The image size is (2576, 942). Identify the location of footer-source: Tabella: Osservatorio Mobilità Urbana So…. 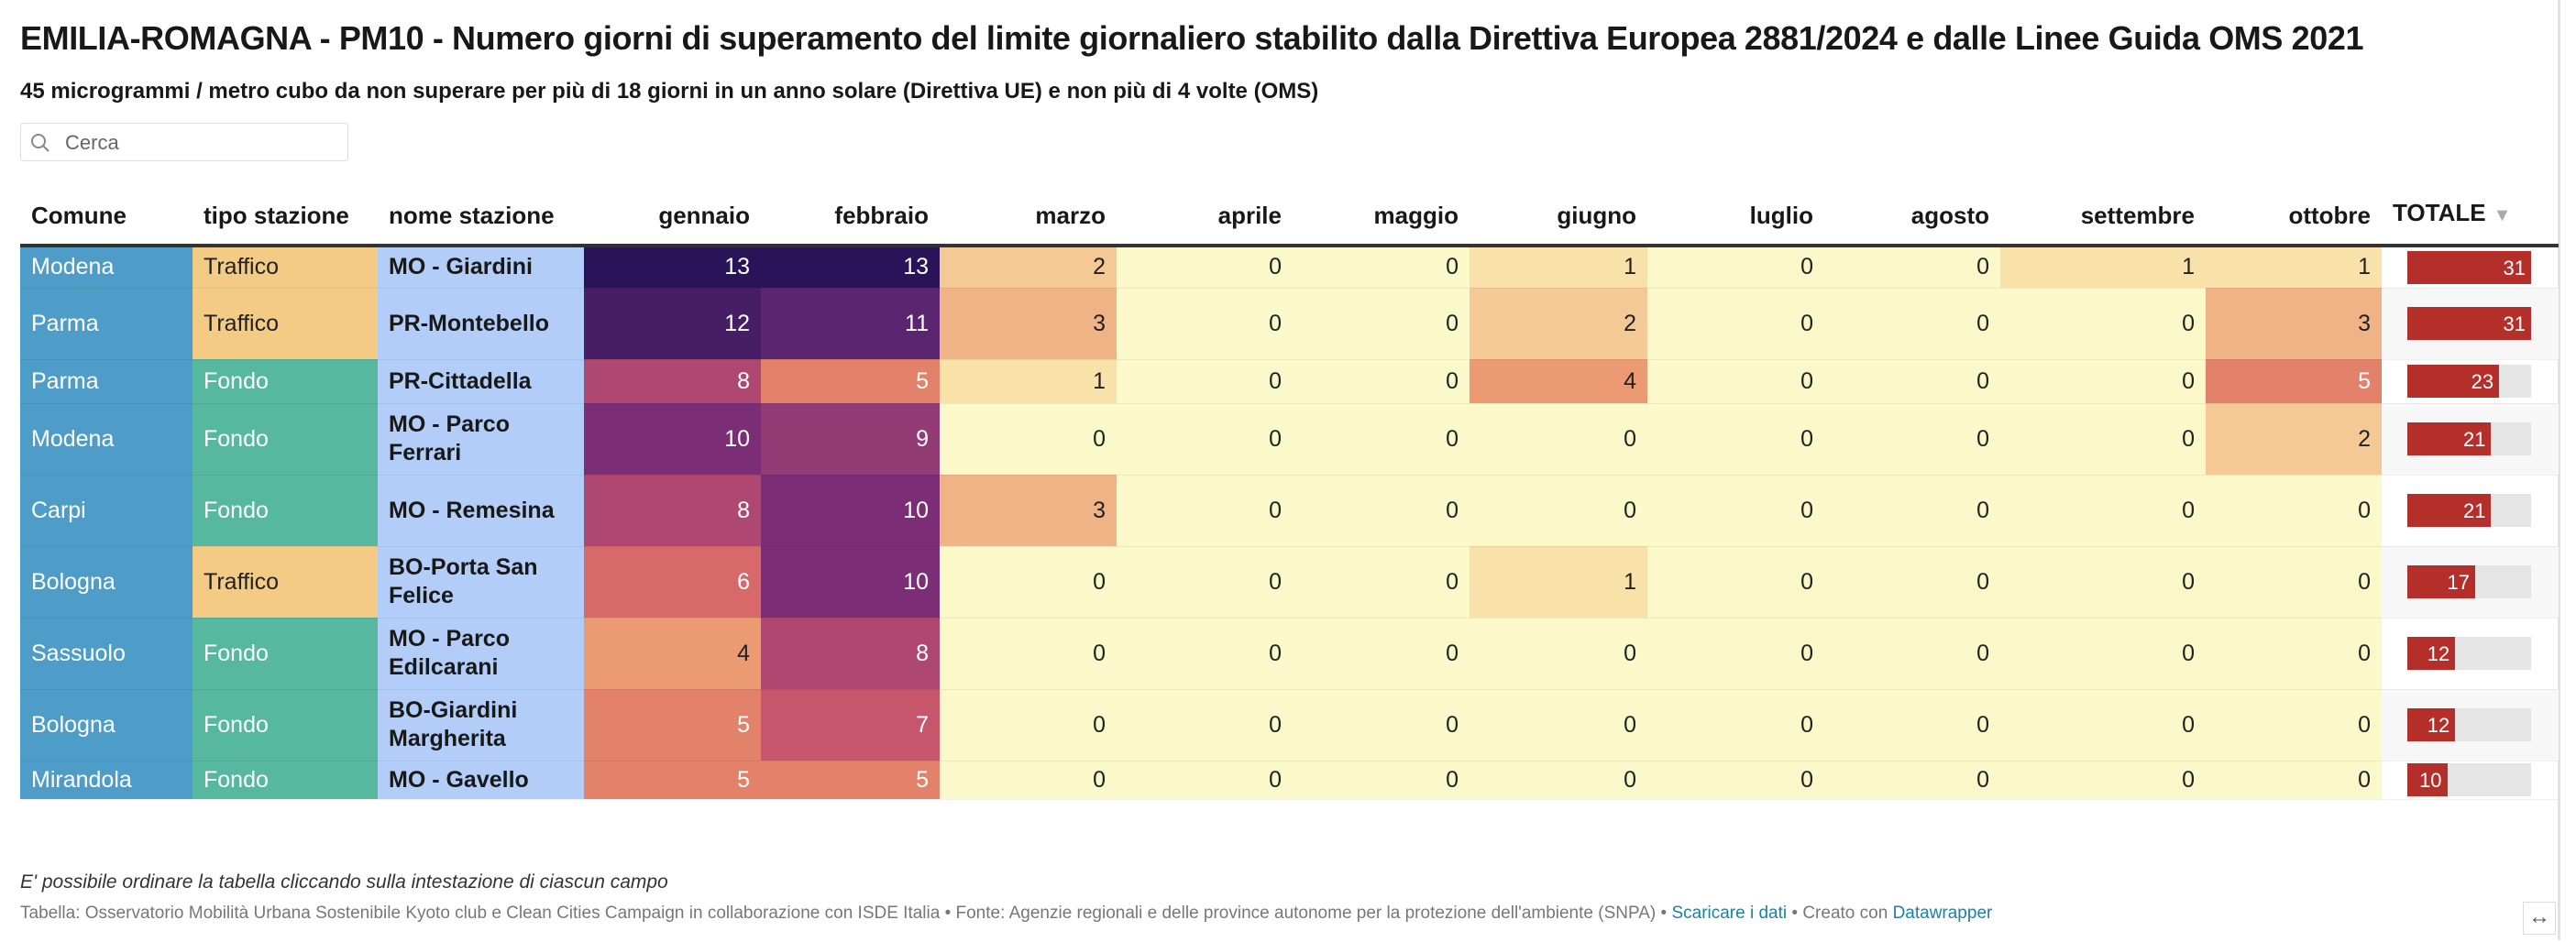
(1006, 914).